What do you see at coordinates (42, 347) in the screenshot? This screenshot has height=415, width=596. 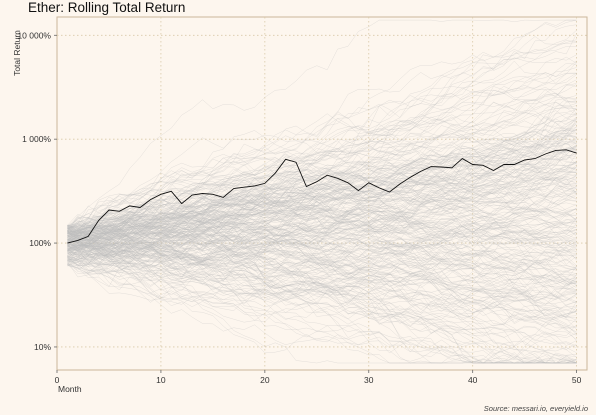 I see `y-tick-label: 10%` at bounding box center [42, 347].